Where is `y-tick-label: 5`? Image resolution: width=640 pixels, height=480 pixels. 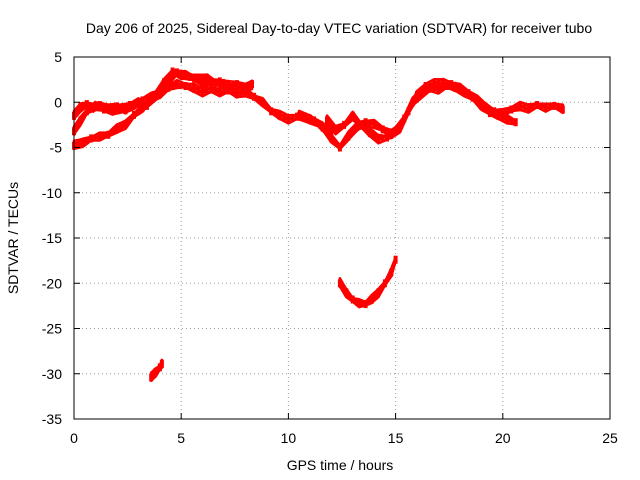 y-tick-label: 5 is located at coordinates (58, 57).